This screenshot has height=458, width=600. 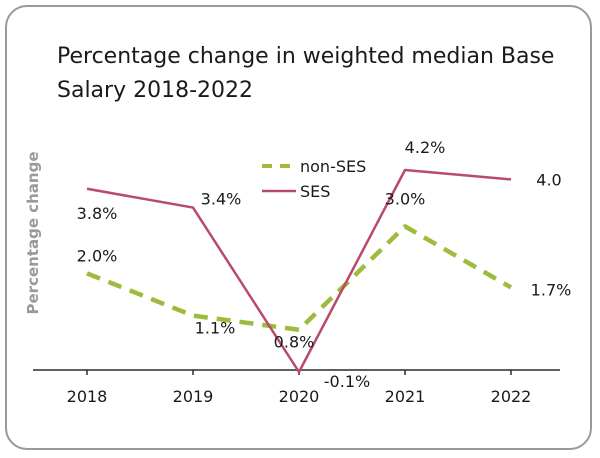 I want to click on y-axis-label: Percentage change, so click(x=33, y=232).